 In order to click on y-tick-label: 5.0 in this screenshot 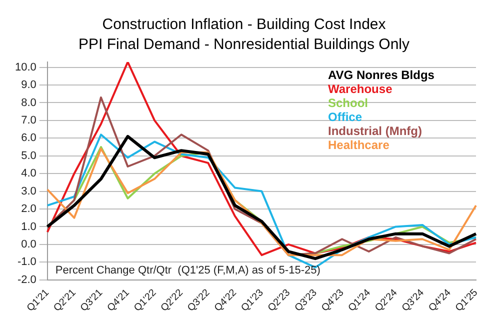, I will do `click(28, 156)`.